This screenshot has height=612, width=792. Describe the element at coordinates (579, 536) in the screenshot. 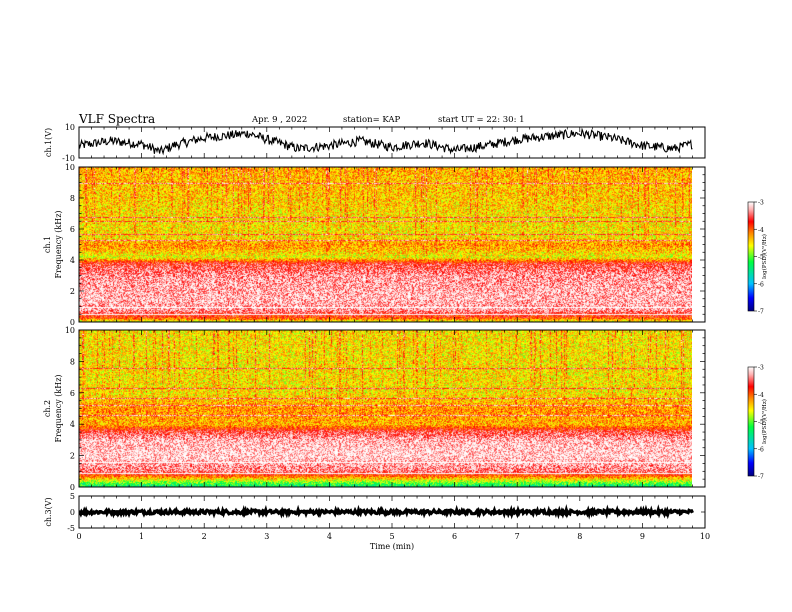

I see `x-tick-label: 8` at that location.